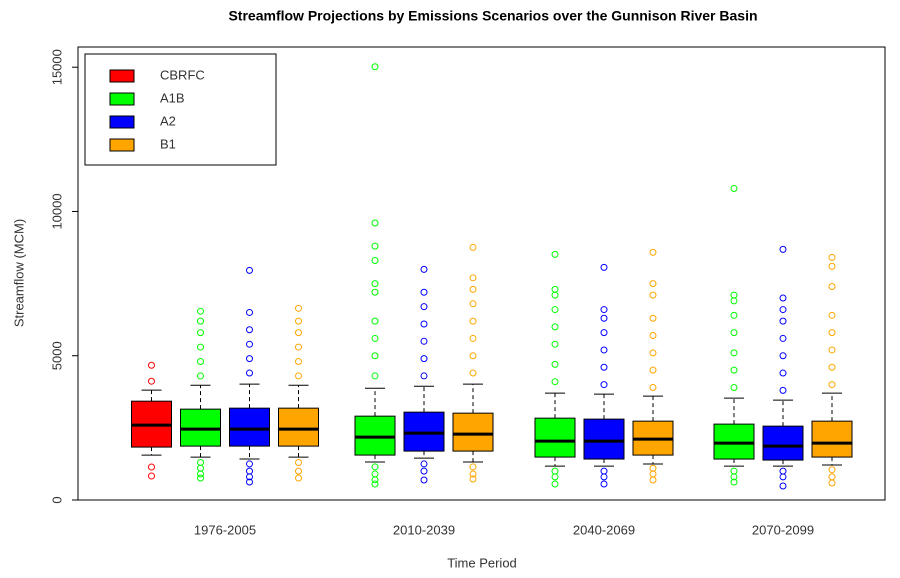 This screenshot has width=900, height=578. What do you see at coordinates (56, 67) in the screenshot?
I see `y-tick-label: 15000` at bounding box center [56, 67].